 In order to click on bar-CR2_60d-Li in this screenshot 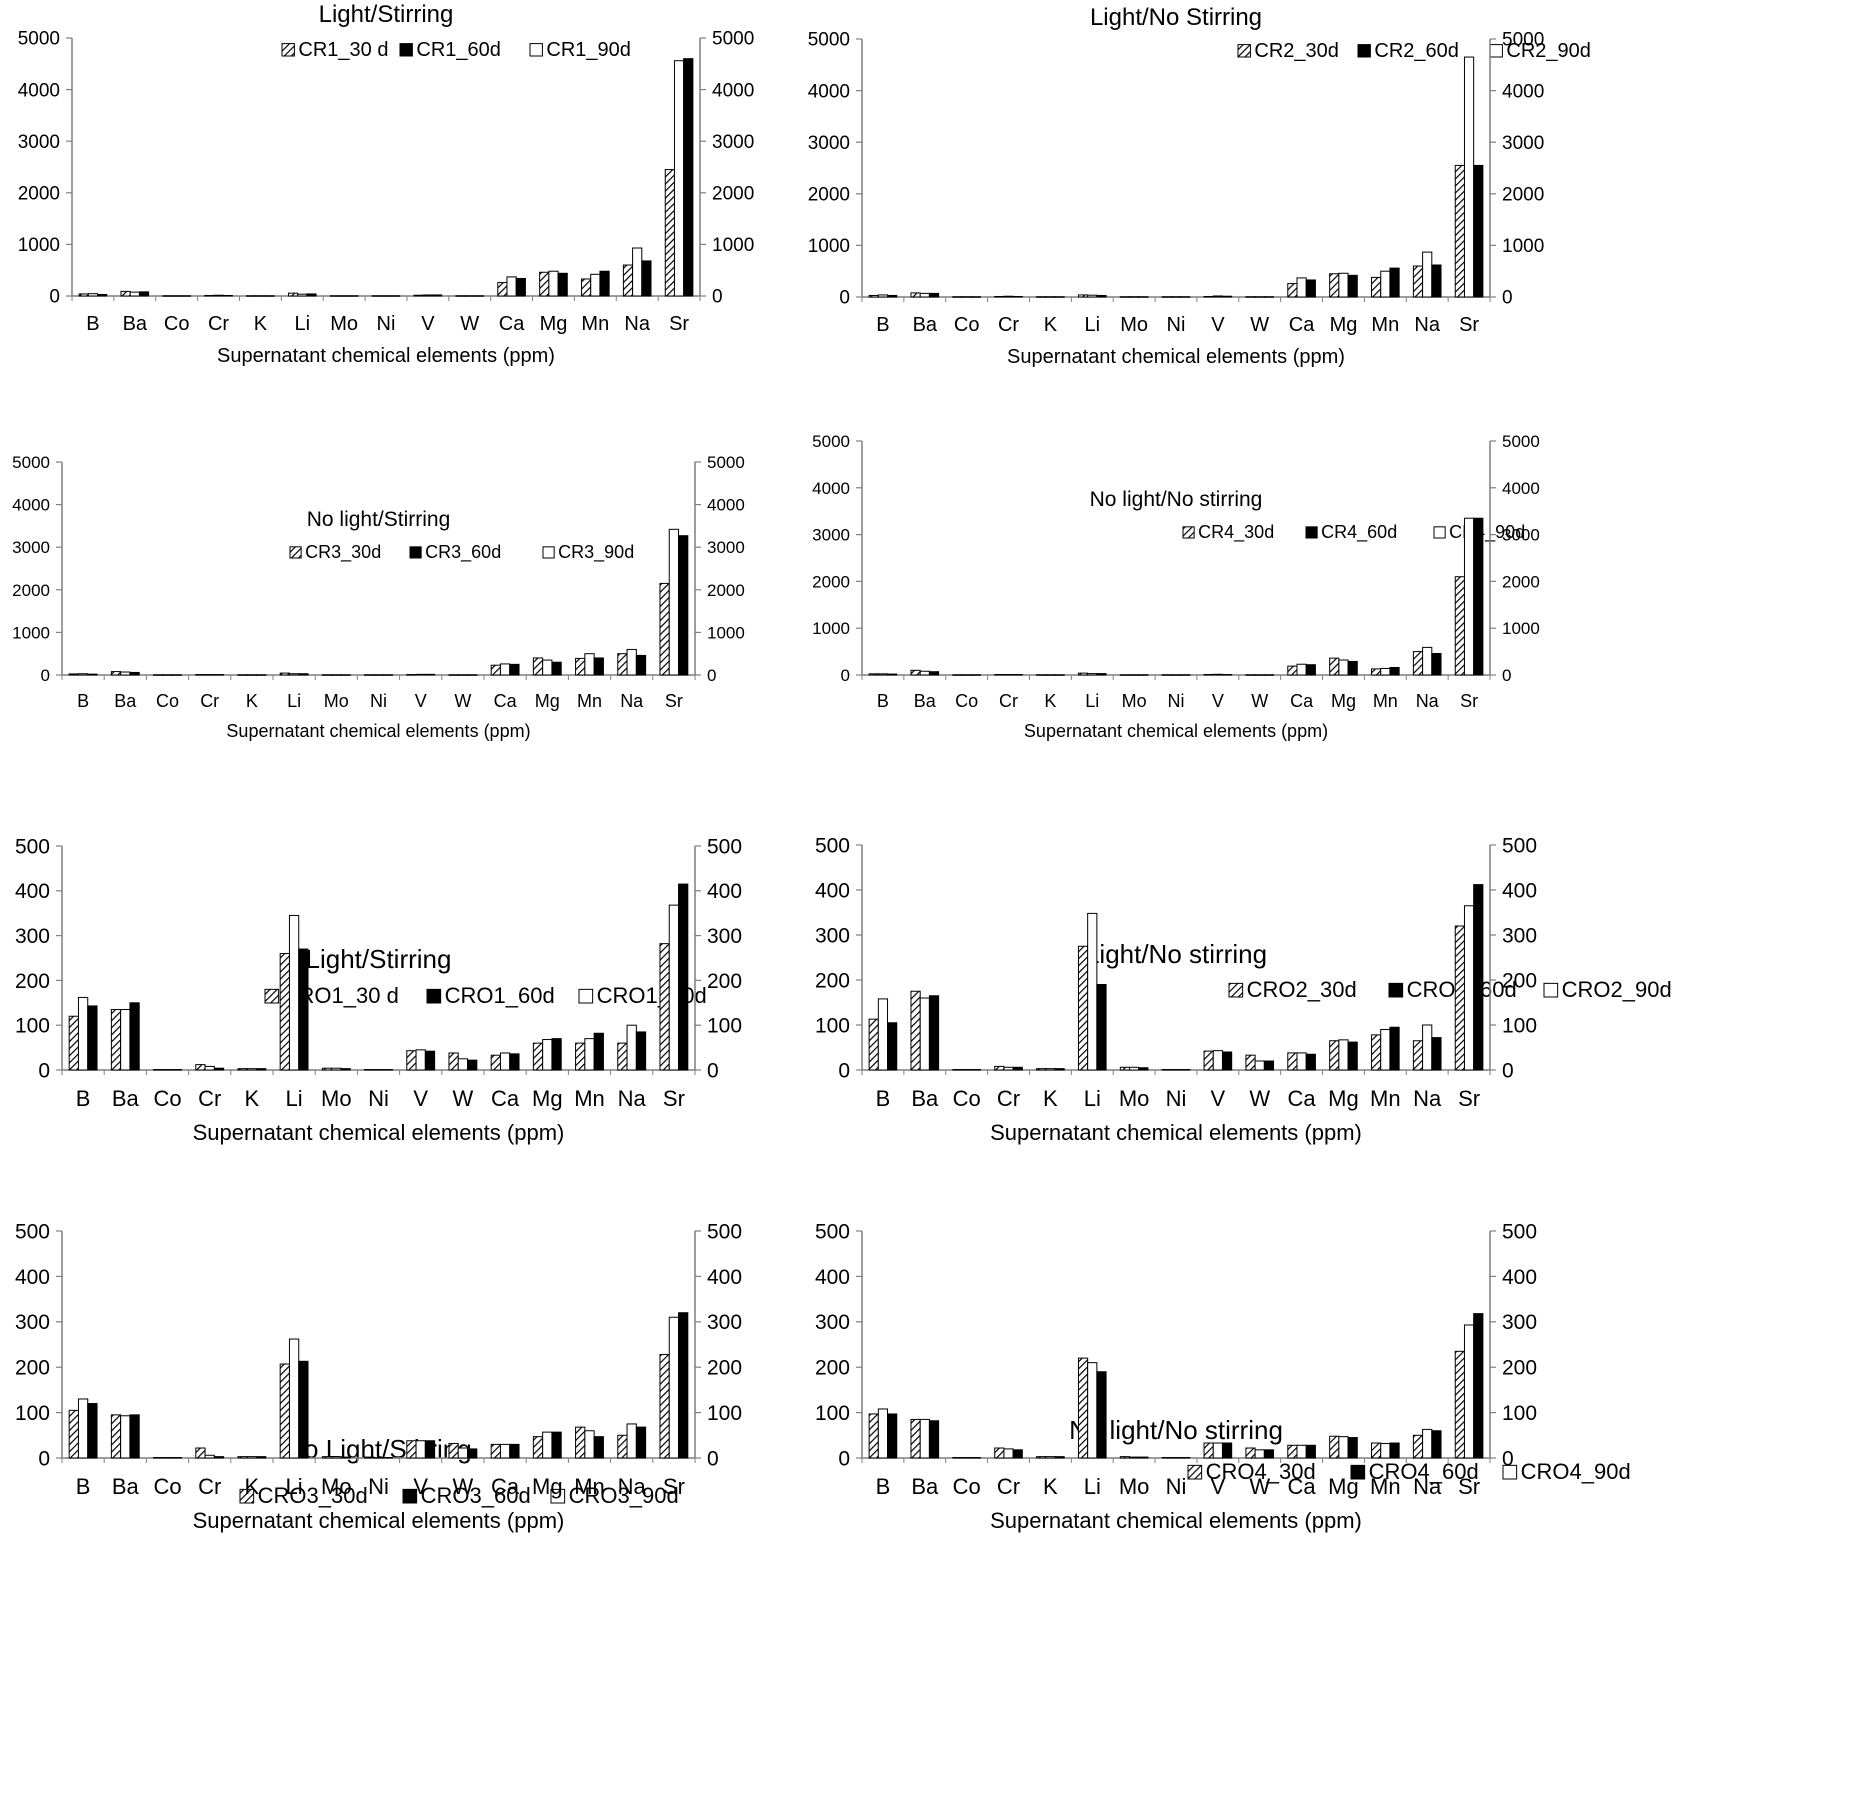, I will do `click(1101, 296)`.